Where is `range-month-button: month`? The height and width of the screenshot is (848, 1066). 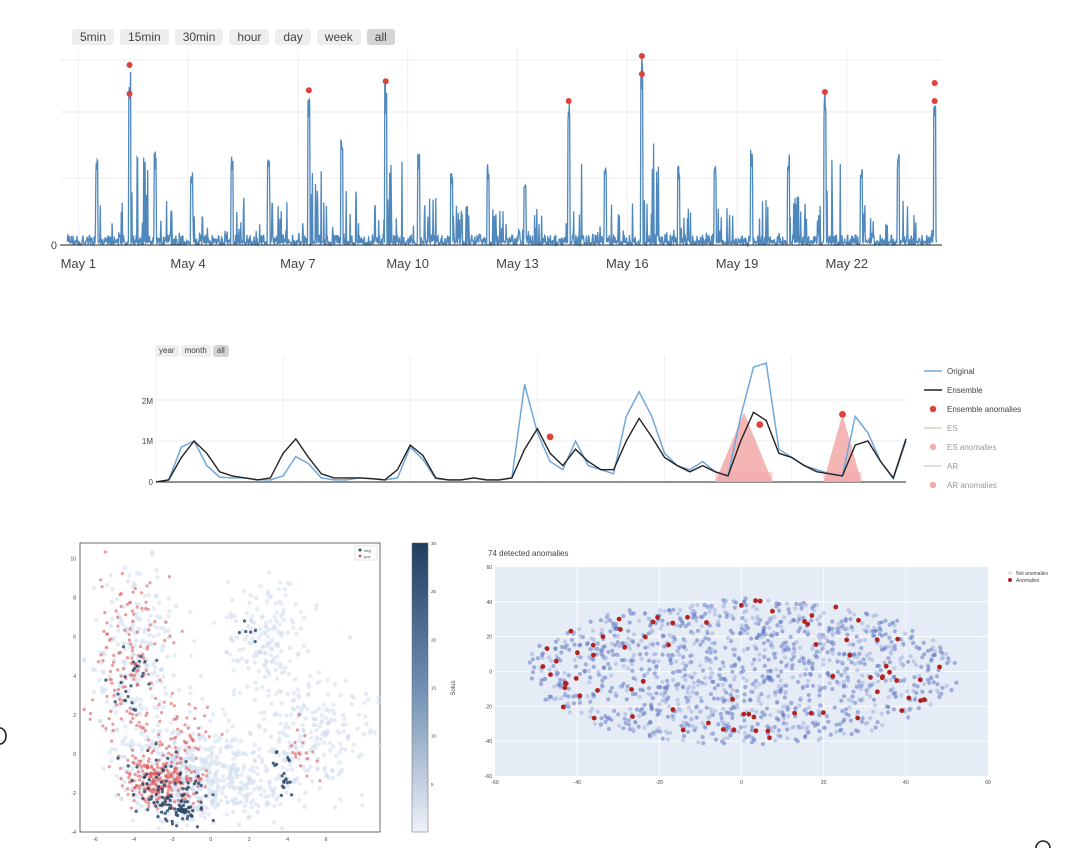
range-month-button: month is located at coordinates (195, 351).